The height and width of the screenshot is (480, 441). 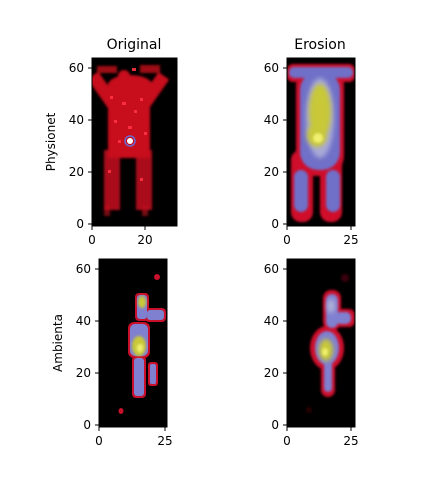 I want to click on x-tick-label: 20, so click(x=144, y=240).